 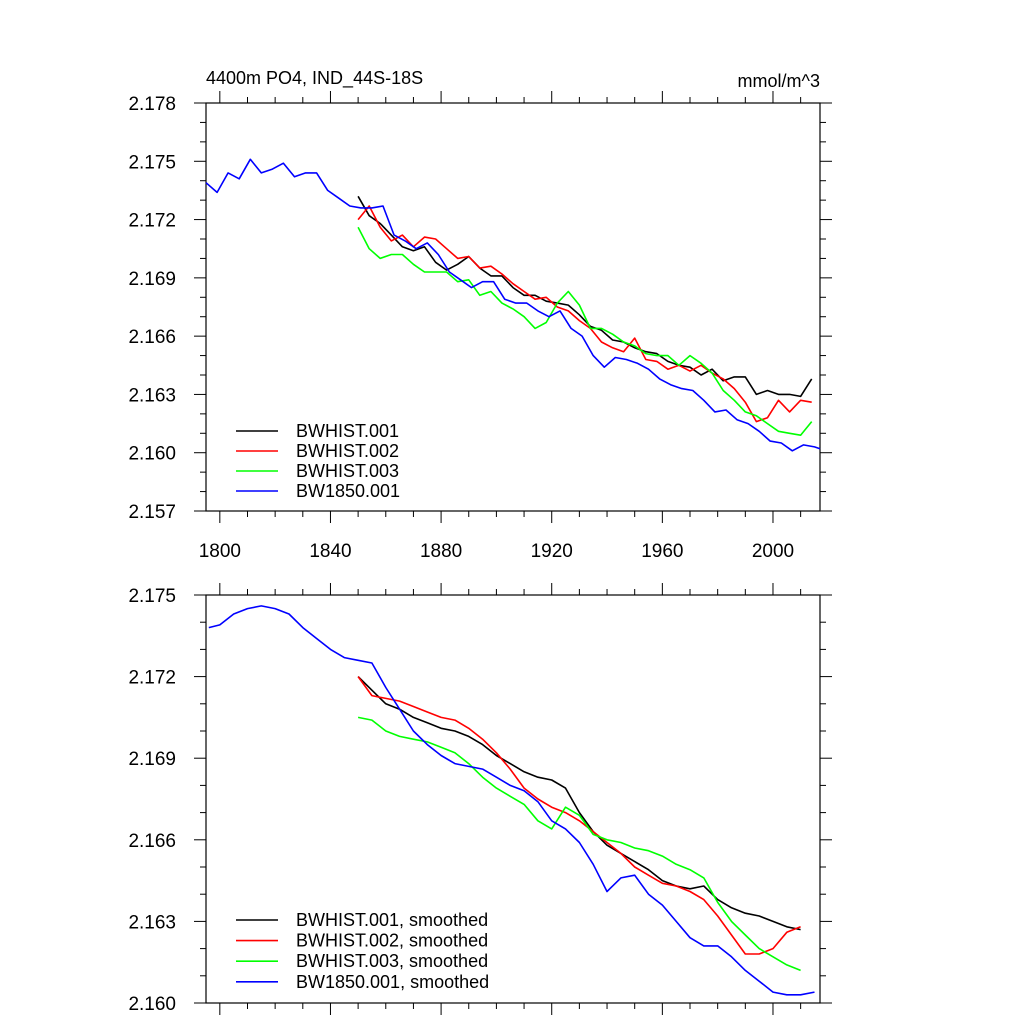 What do you see at coordinates (773, 551) in the screenshot?
I see `x-tick-label: 2000` at bounding box center [773, 551].